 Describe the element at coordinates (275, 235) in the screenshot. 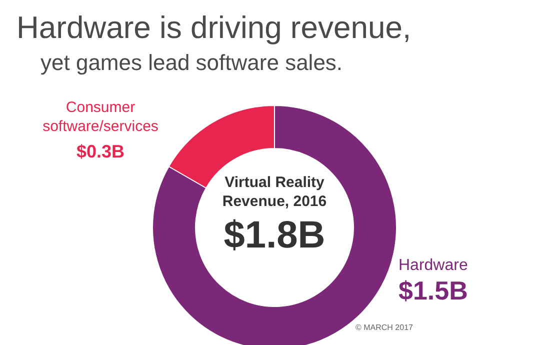

I see `text: $1.8B` at that location.